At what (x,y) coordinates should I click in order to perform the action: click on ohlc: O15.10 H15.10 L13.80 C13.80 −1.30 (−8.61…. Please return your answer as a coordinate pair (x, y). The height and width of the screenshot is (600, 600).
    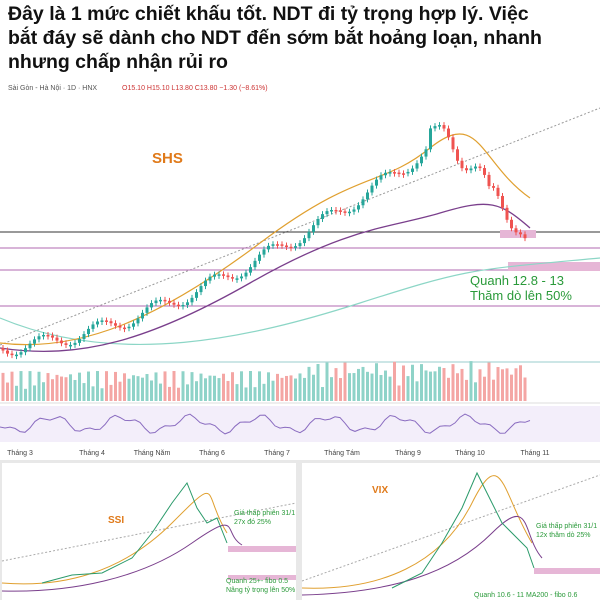
    Looking at the image, I should click on (195, 88).